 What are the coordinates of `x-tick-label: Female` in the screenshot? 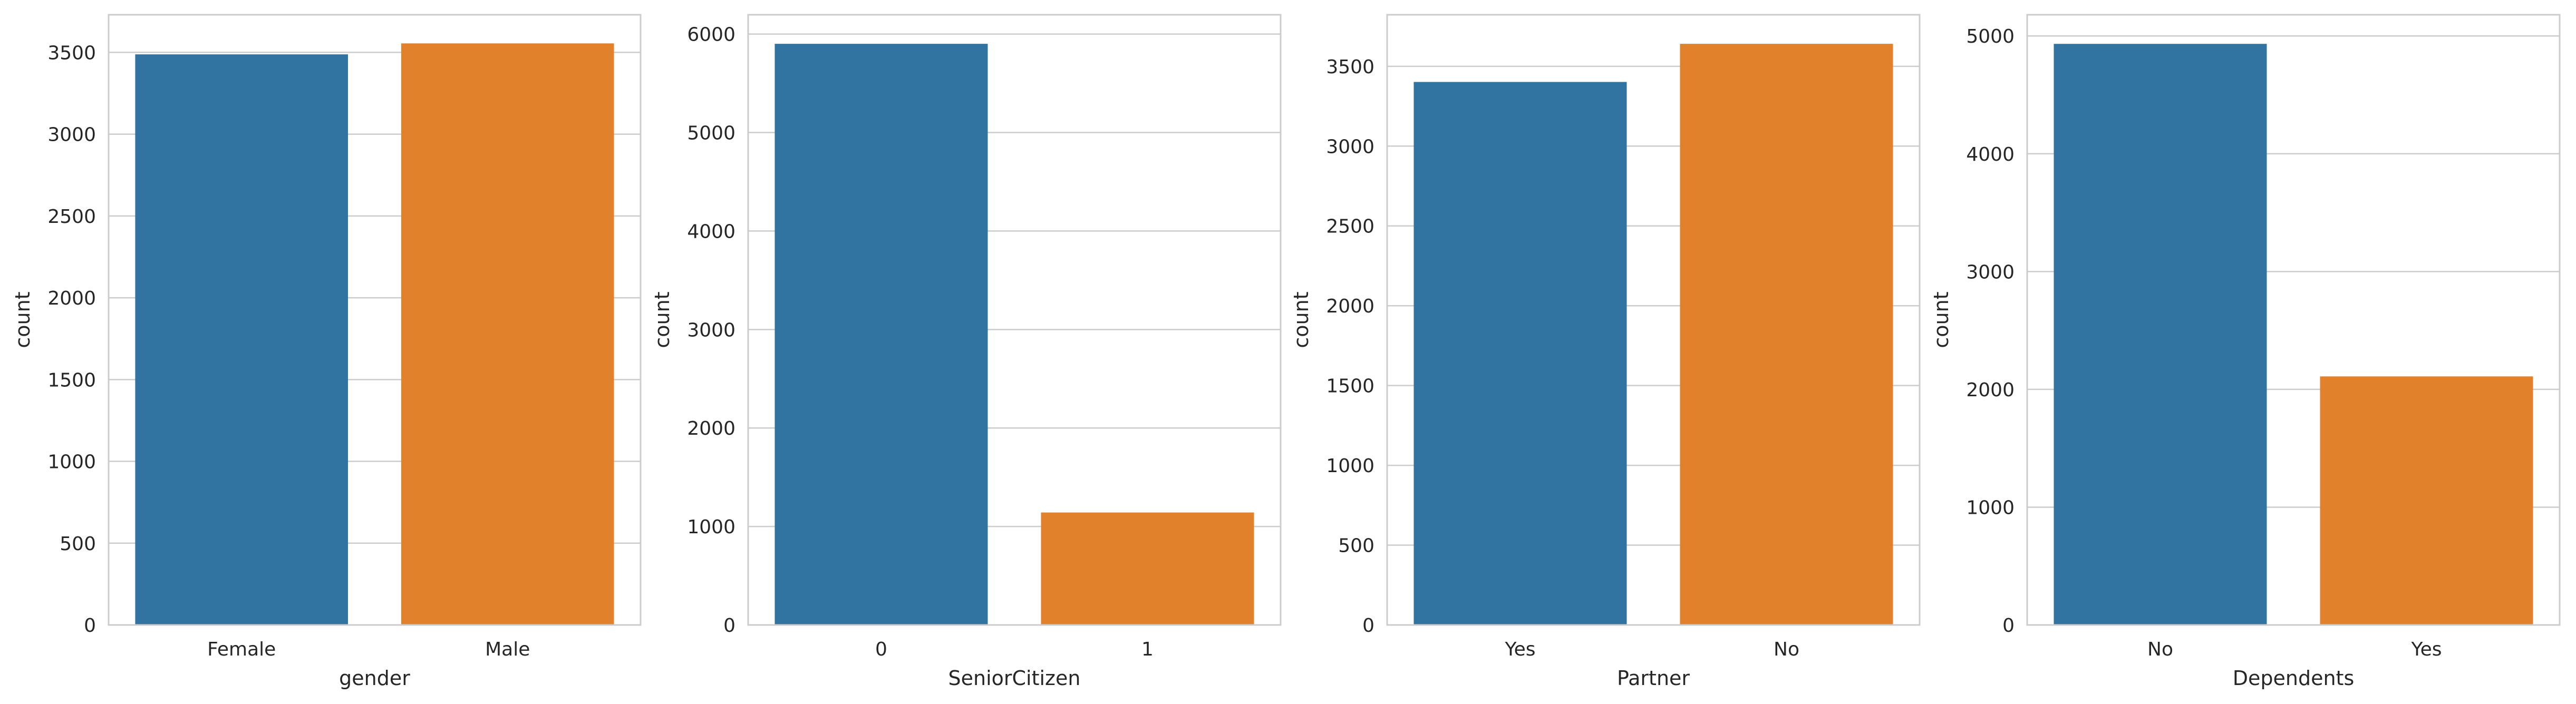 It's located at (241, 649).